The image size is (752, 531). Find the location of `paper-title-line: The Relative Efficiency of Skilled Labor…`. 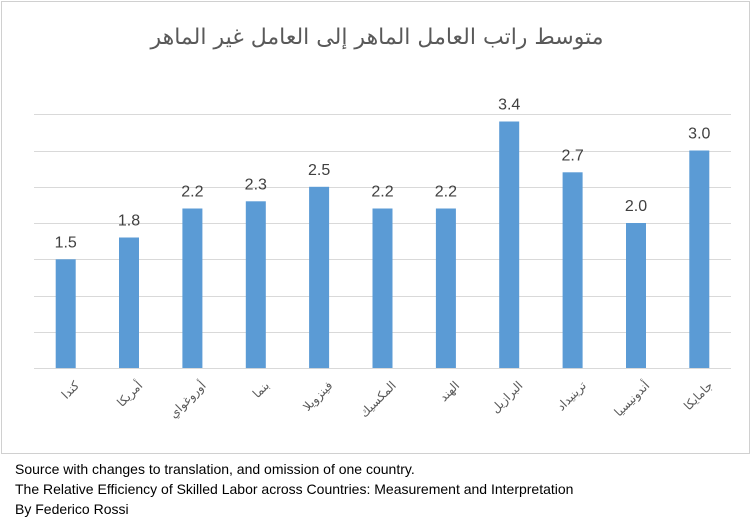

paper-title-line: The Relative Efficiency of Skilled Labor… is located at coordinates (294, 489).